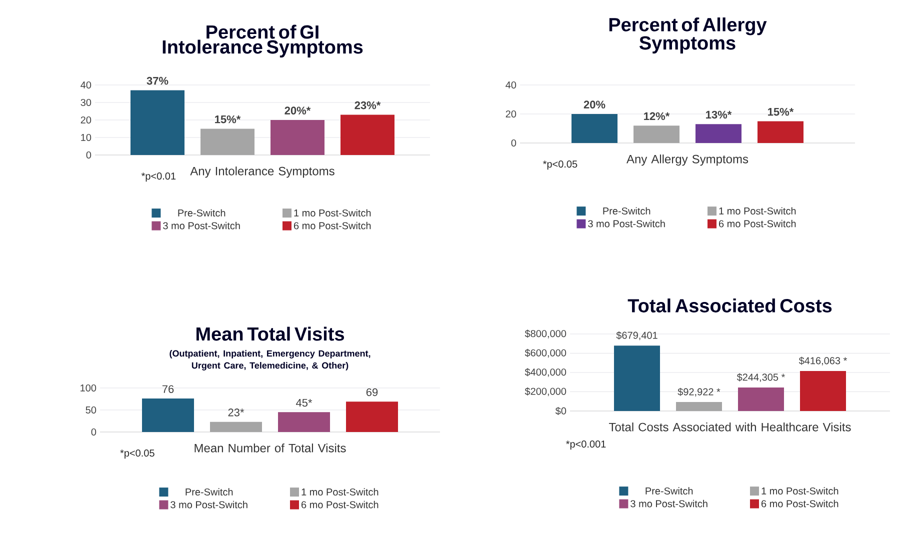  What do you see at coordinates (545, 334) in the screenshot?
I see `y-tick-label: $800,000` at bounding box center [545, 334].